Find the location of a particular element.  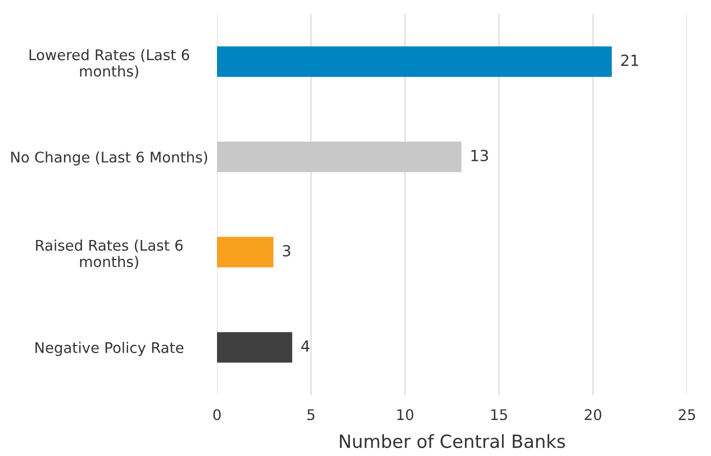

data-label: 4 is located at coordinates (305, 346).